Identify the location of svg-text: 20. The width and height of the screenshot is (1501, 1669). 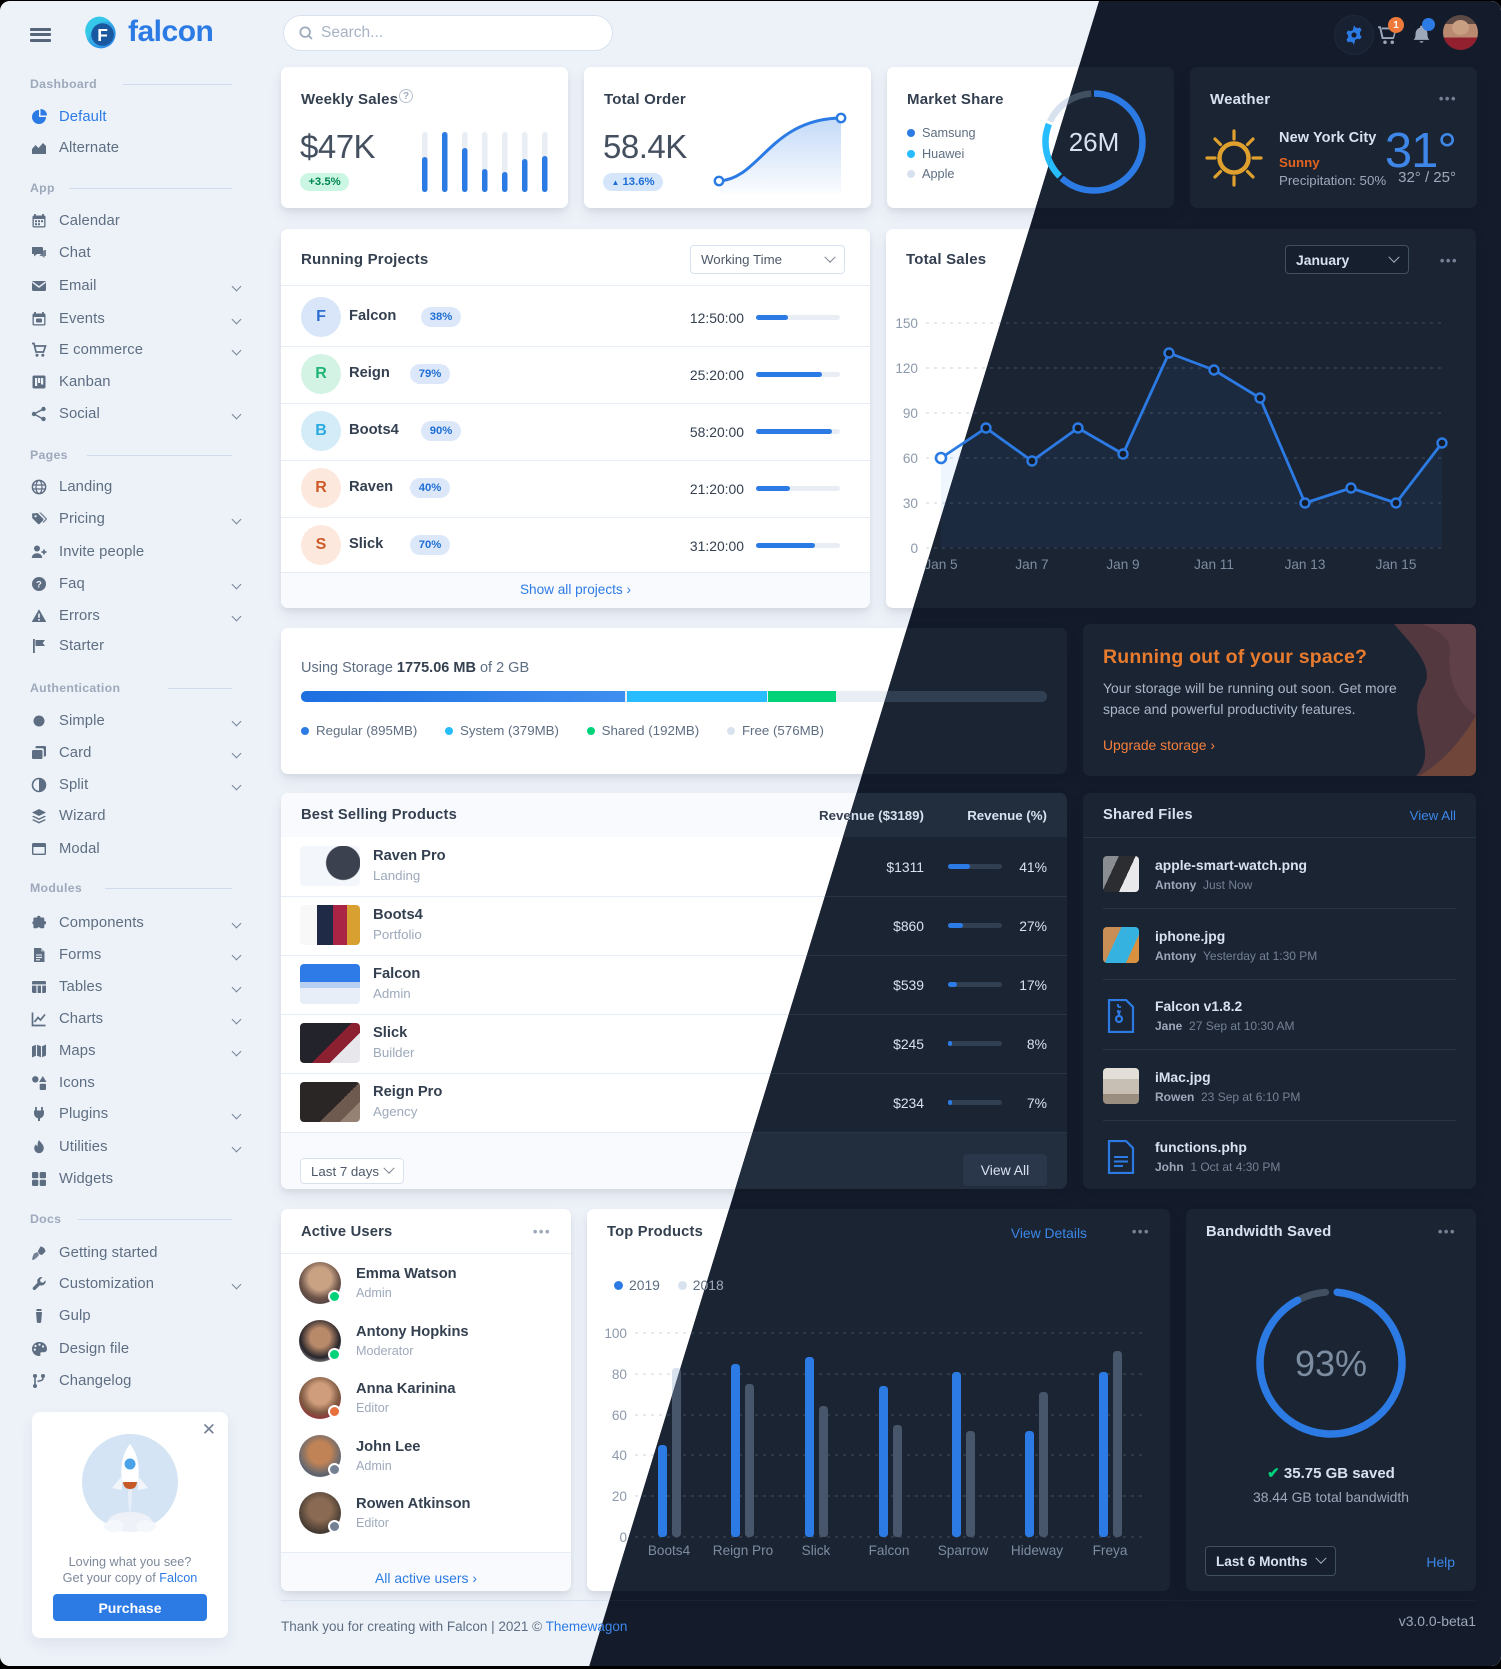
(620, 1496).